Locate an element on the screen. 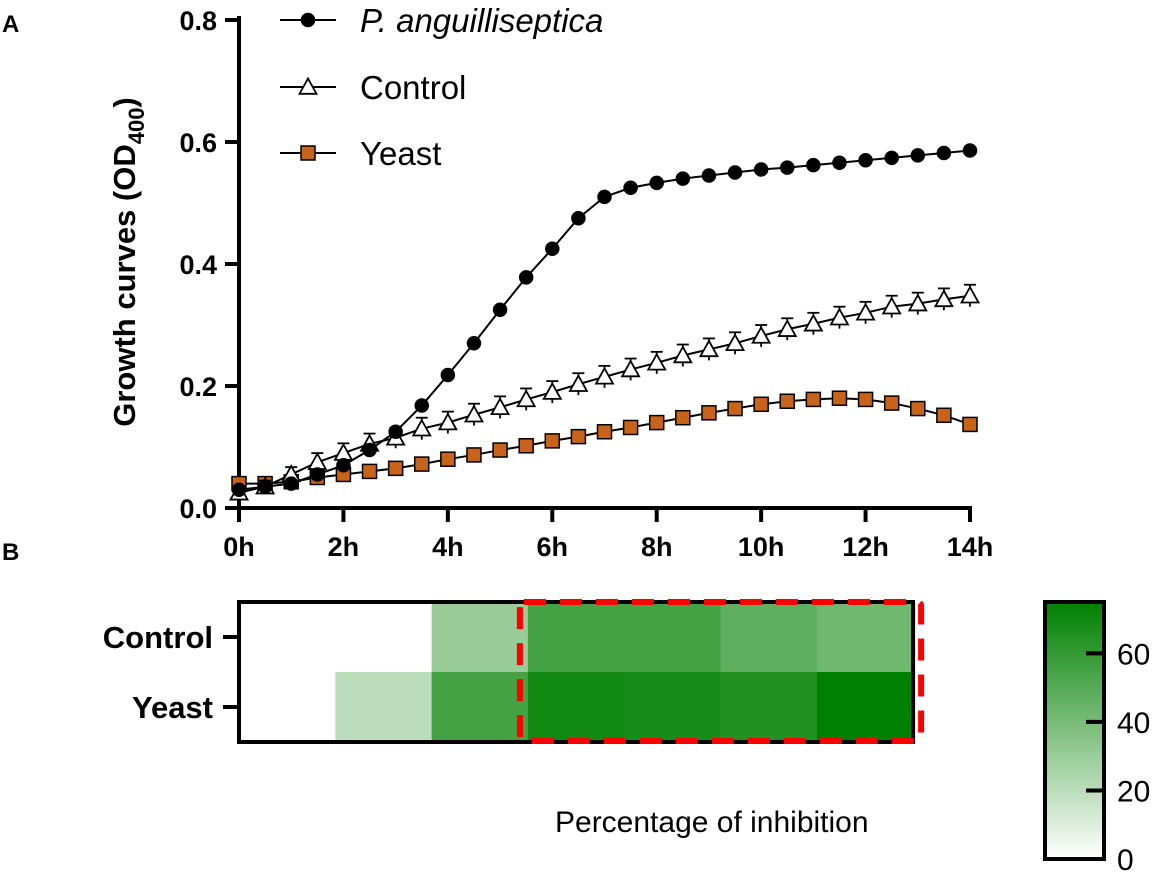 The image size is (1176, 873). legend-pathogen-marker is located at coordinates (308, 20).